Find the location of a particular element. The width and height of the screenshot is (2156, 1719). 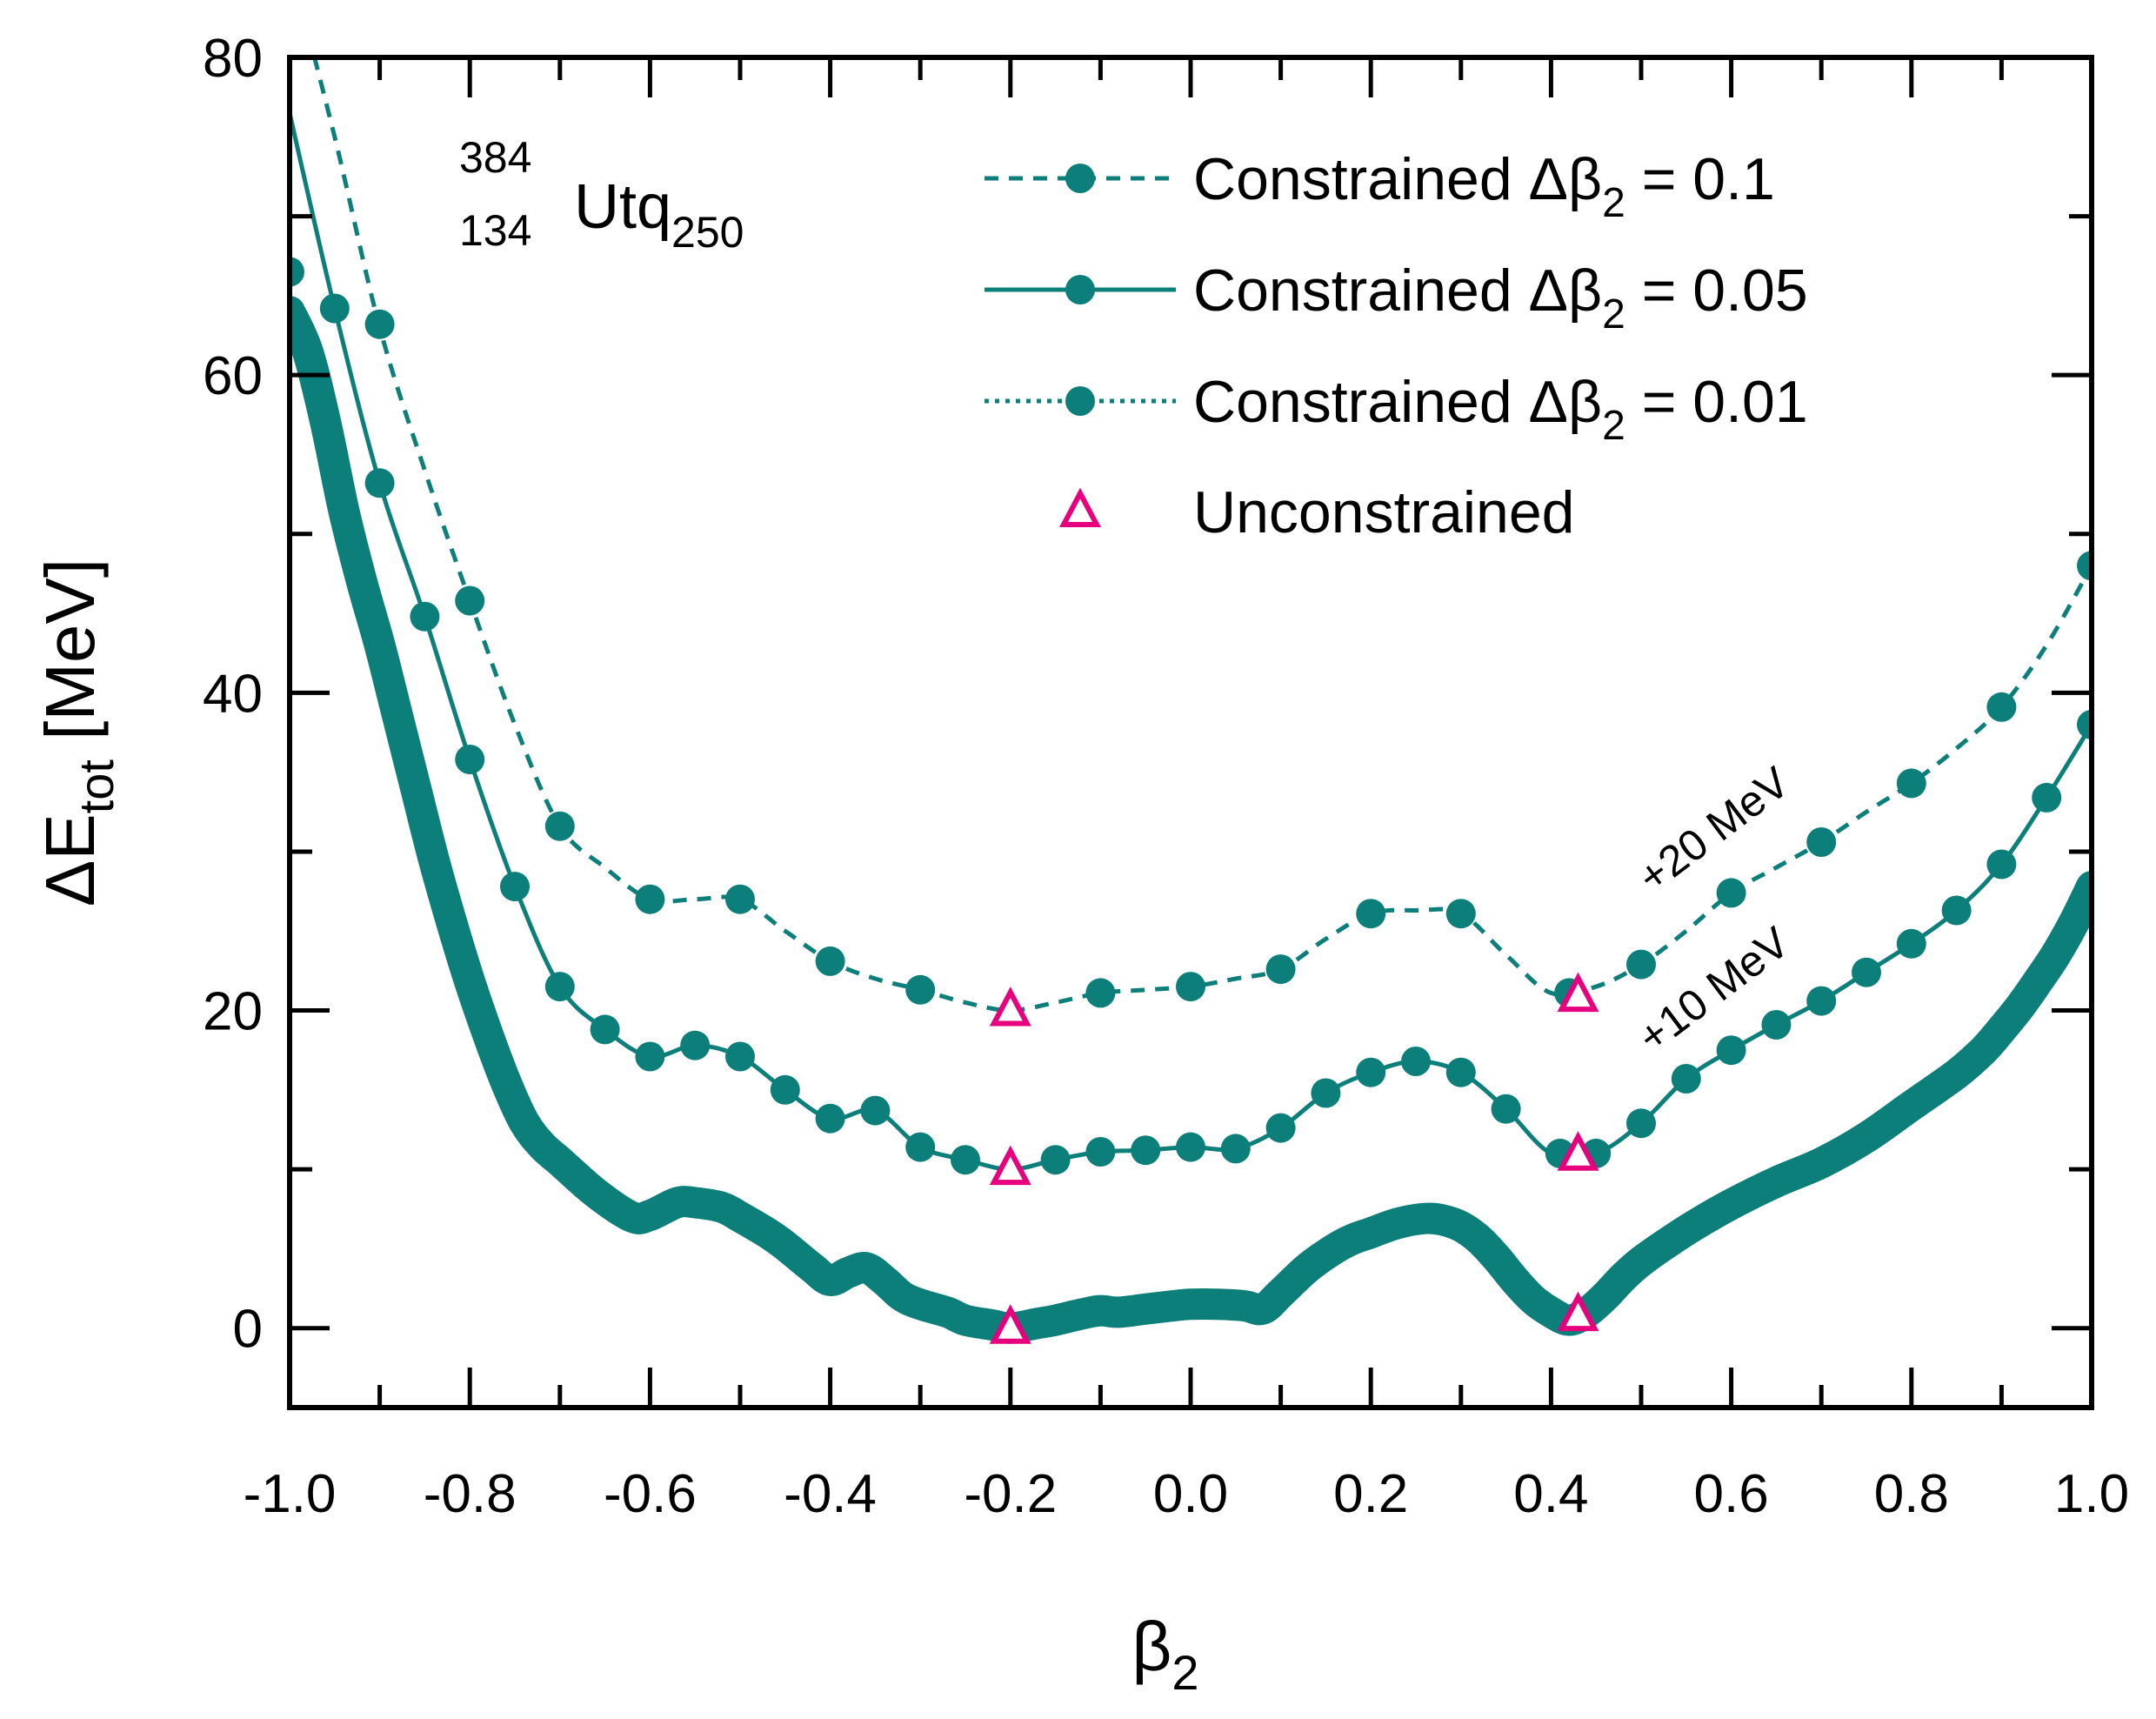

annotation-plus10: +10 MeV is located at coordinates (1714, 989).